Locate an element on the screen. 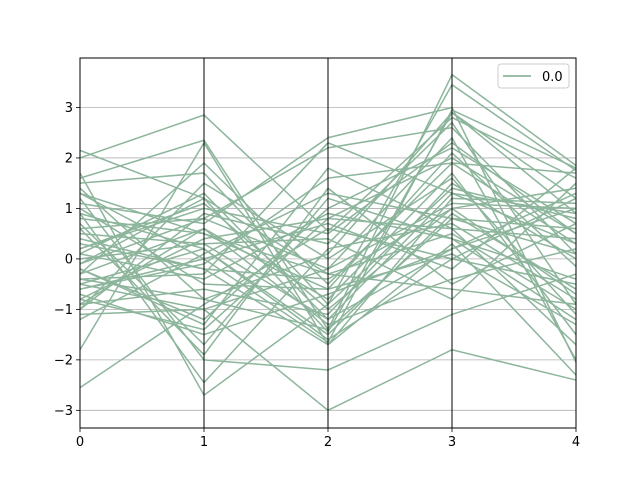 Image resolution: width=640 pixels, height=480 pixels. y-axis-ticks: −3 −2 −1 0 1 2 3 is located at coordinates (67, 260).